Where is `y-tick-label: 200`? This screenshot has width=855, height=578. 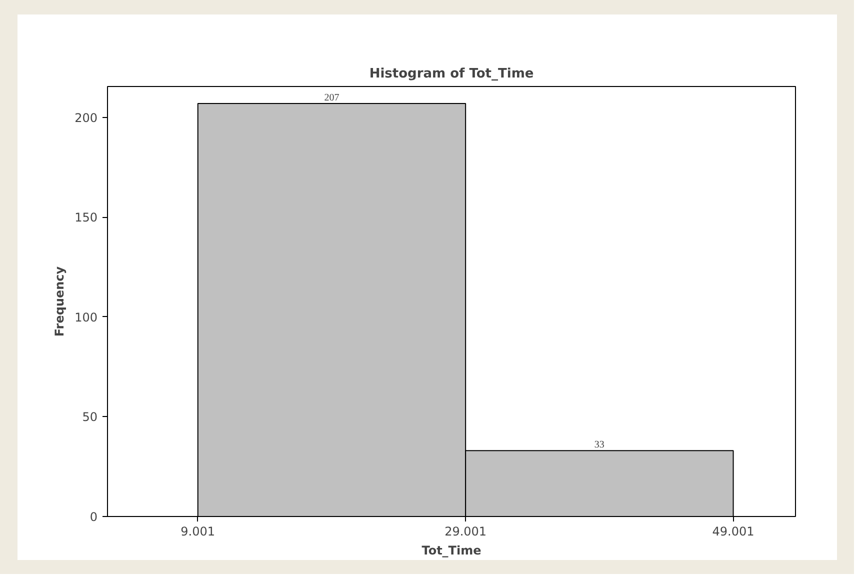 y-tick-label: 200 is located at coordinates (86, 117).